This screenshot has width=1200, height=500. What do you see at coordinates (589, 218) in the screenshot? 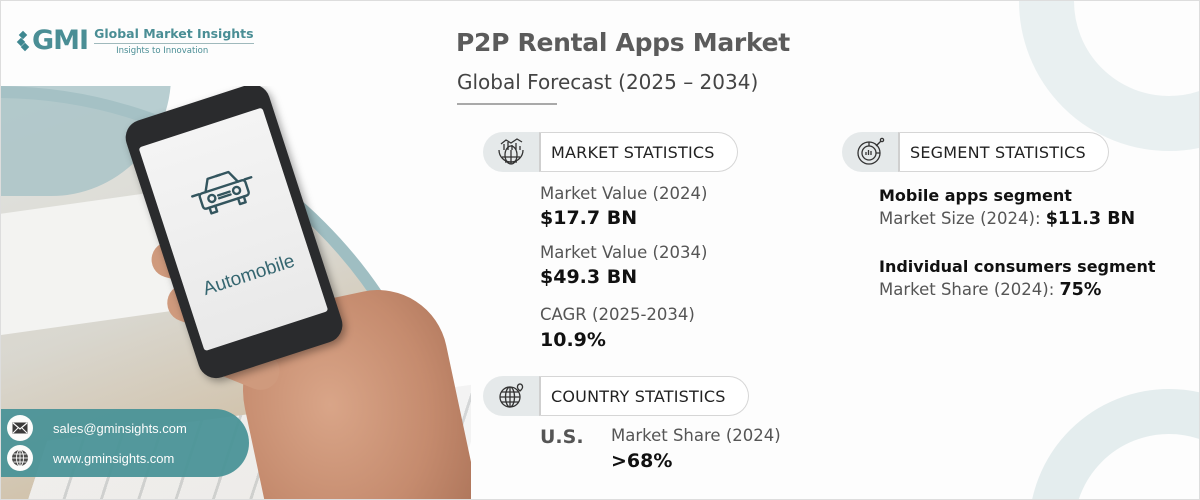
I see `market-value-2024-value: $17.7 BN` at bounding box center [589, 218].